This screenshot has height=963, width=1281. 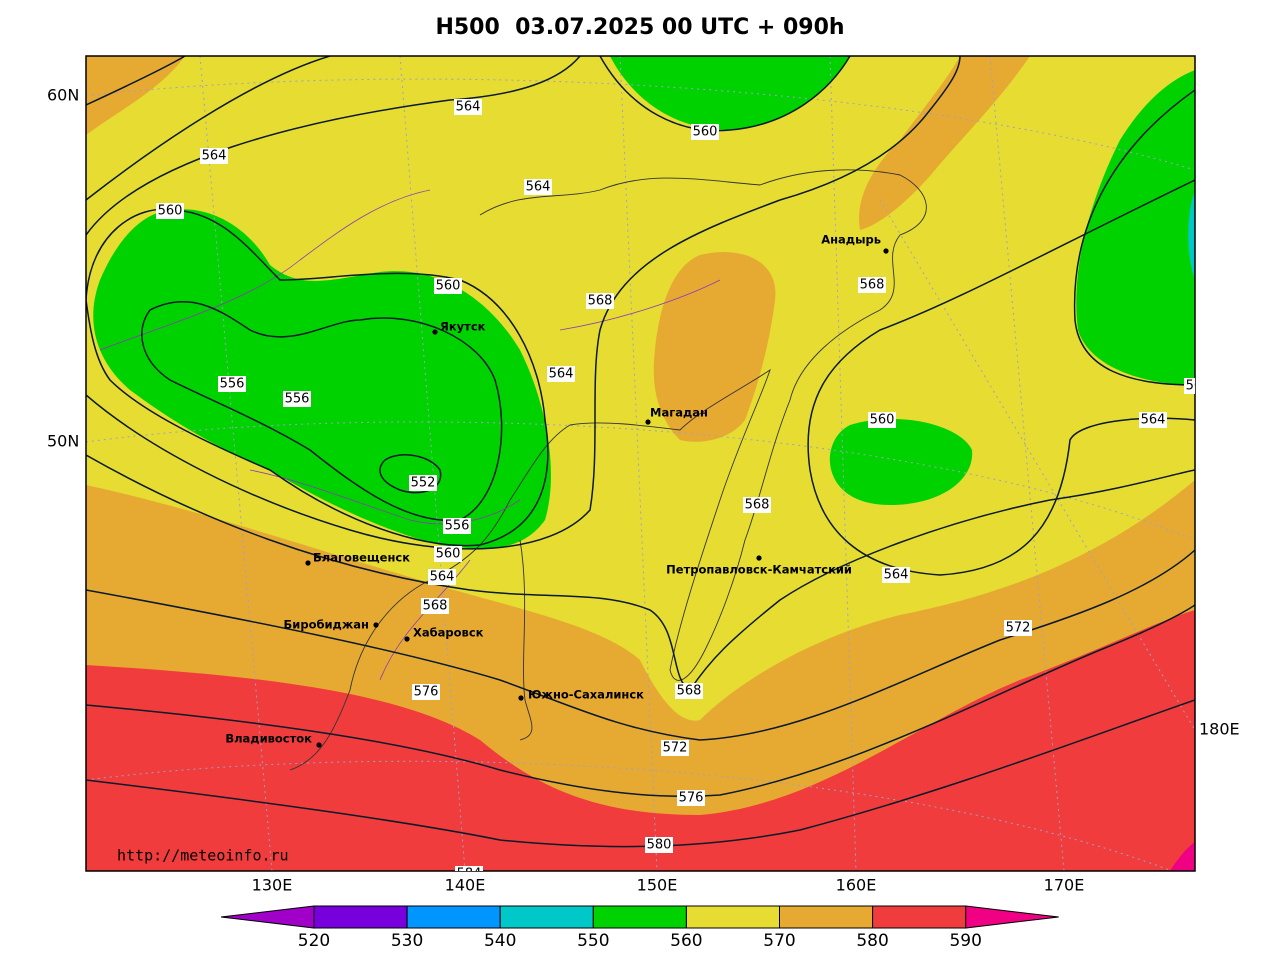 I want to click on colorbar-tick-label: 530, so click(x=407, y=941).